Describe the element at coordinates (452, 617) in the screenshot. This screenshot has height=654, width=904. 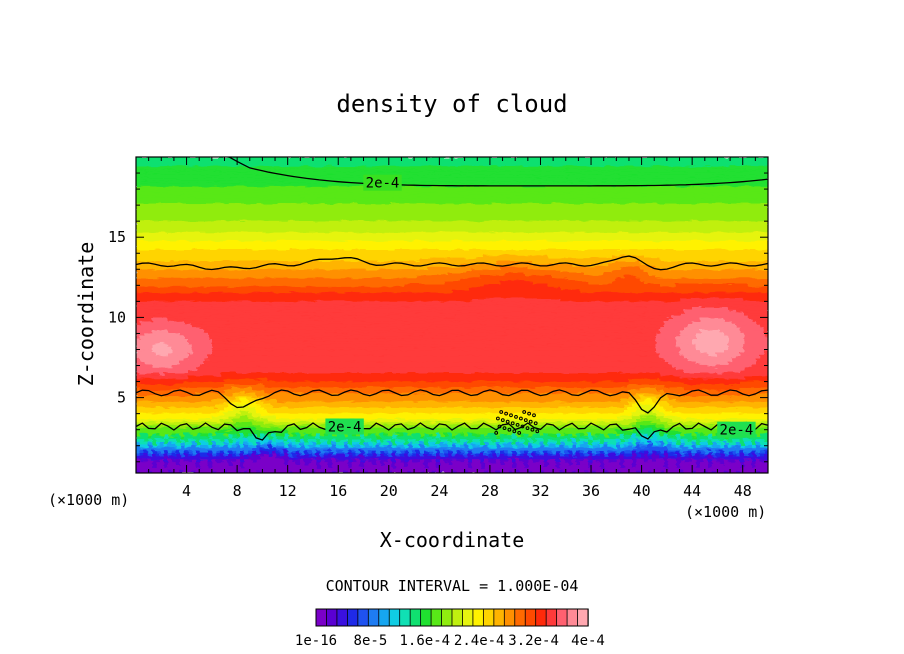
I see `colorbar-frame` at that location.